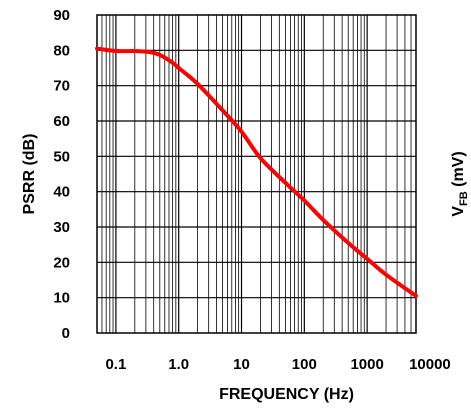  Describe the element at coordinates (61, 298) in the screenshot. I see `y-tick-label: 10` at that location.